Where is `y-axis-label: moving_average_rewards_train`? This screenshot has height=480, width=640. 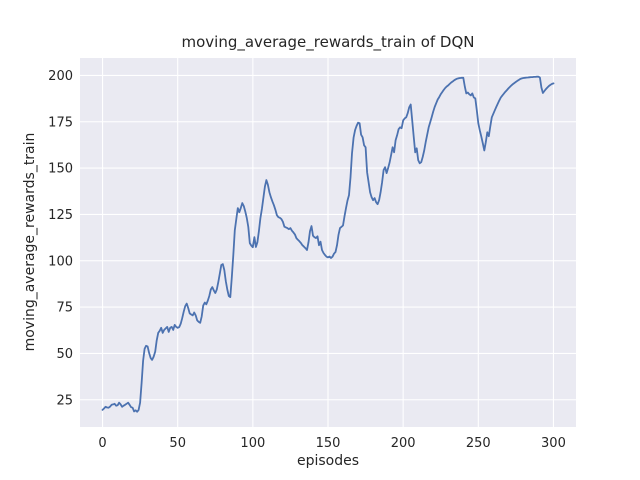 y-axis-label: moving_average_rewards_train is located at coordinates (30, 242).